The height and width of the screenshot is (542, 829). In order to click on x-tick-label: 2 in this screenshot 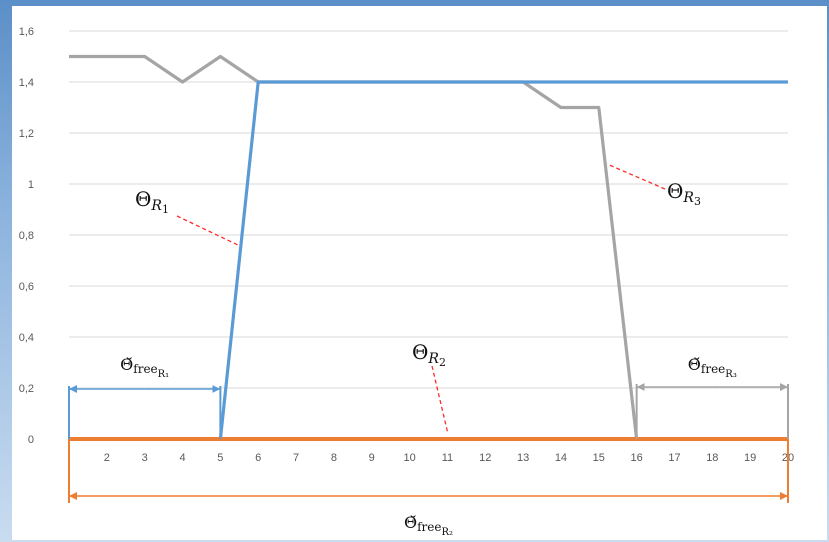, I will do `click(107, 458)`.